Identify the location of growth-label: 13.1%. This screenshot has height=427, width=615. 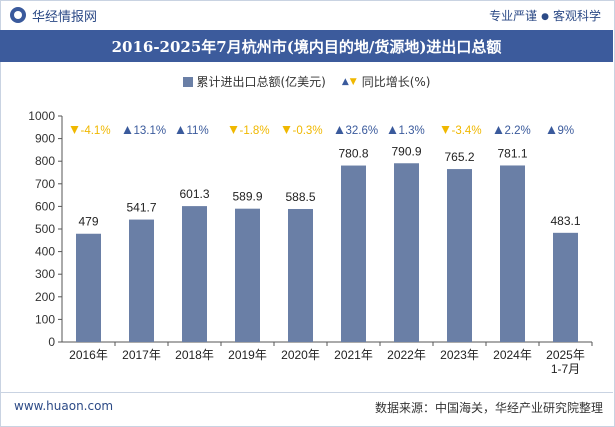
(150, 131).